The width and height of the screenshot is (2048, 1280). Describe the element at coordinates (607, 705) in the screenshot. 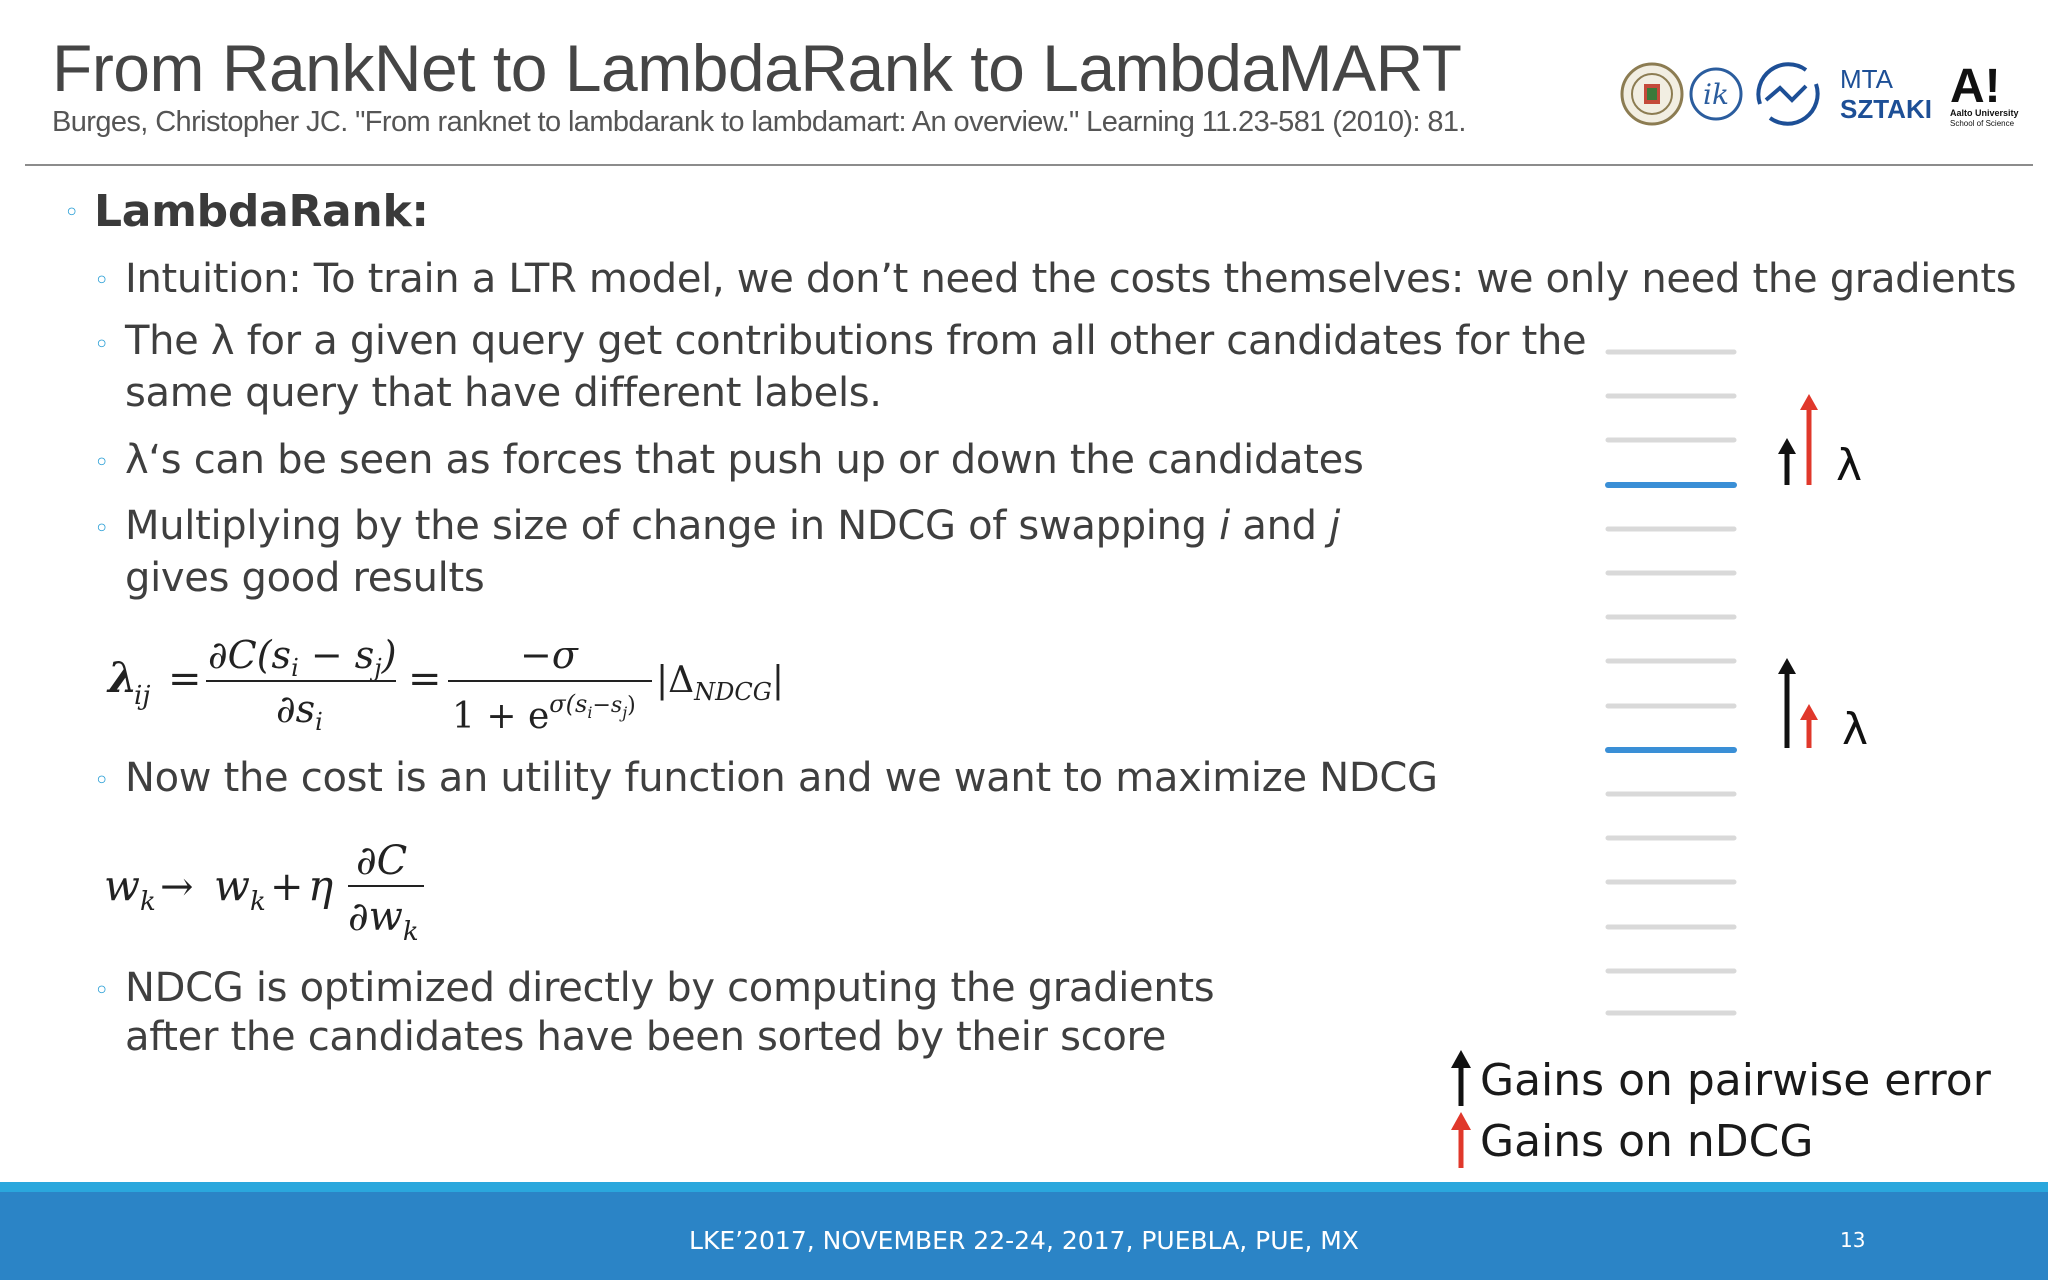

I see `t: −s` at that location.